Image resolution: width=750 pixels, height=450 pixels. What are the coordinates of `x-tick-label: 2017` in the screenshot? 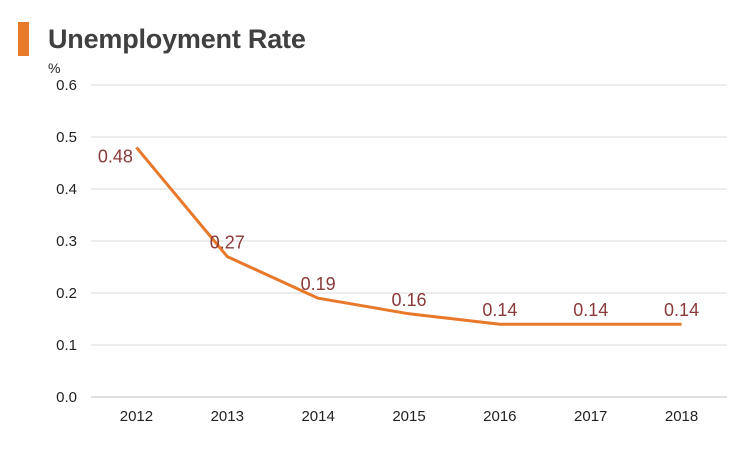 It's located at (590, 416).